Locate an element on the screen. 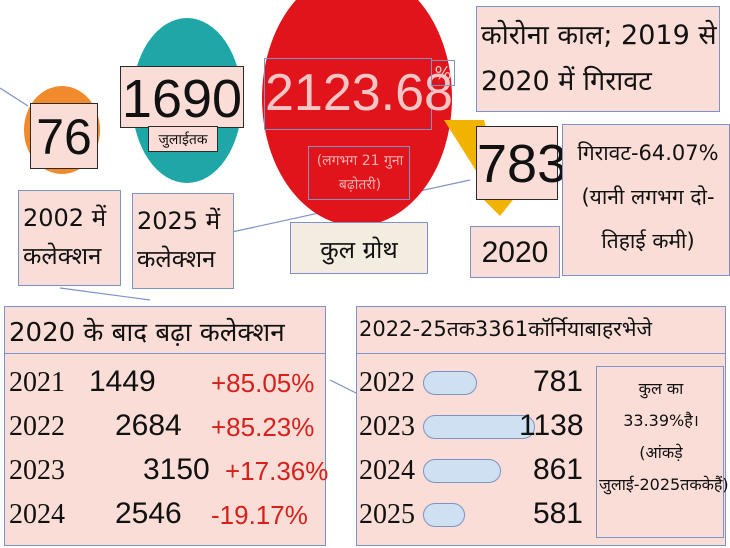 Image resolution: width=730 pixels, height=548 pixels. drop-note: गिरावट-64.07% (यानी लगभग दो-तिहाई कमी) is located at coordinates (648, 197).